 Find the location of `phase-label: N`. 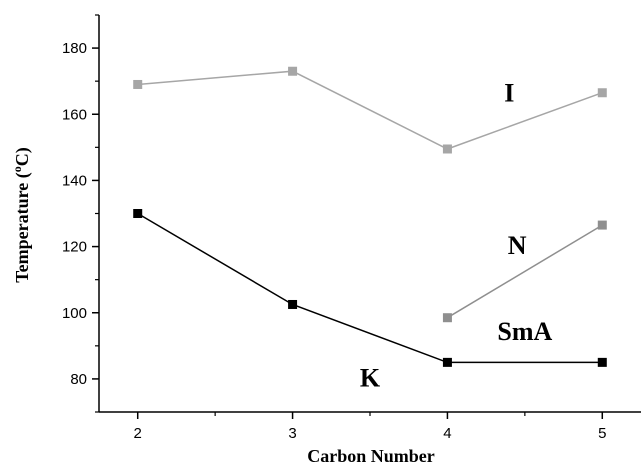

phase-label: N is located at coordinates (517, 245).